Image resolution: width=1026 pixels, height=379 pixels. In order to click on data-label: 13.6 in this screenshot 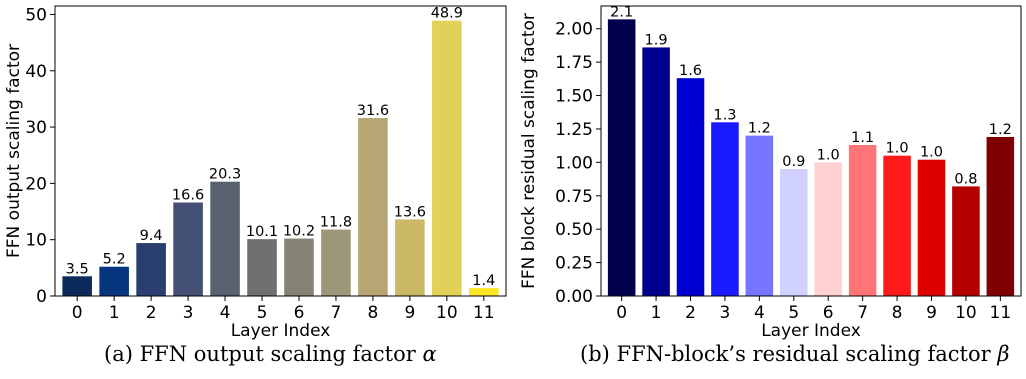, I will do `click(410, 212)`.